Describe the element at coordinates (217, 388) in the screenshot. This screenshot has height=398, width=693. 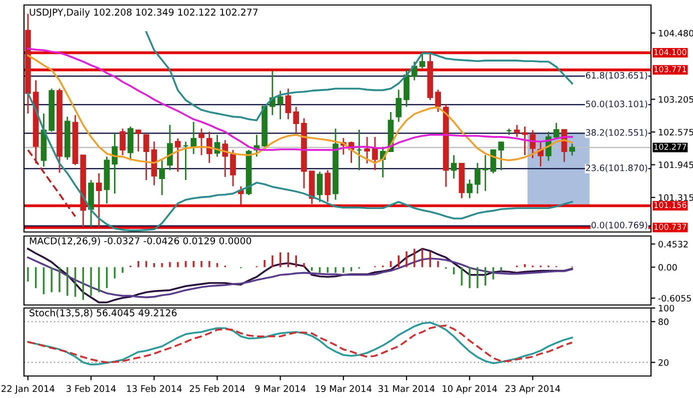
I see `x-tick-label: 25 Feb 2014` at that location.